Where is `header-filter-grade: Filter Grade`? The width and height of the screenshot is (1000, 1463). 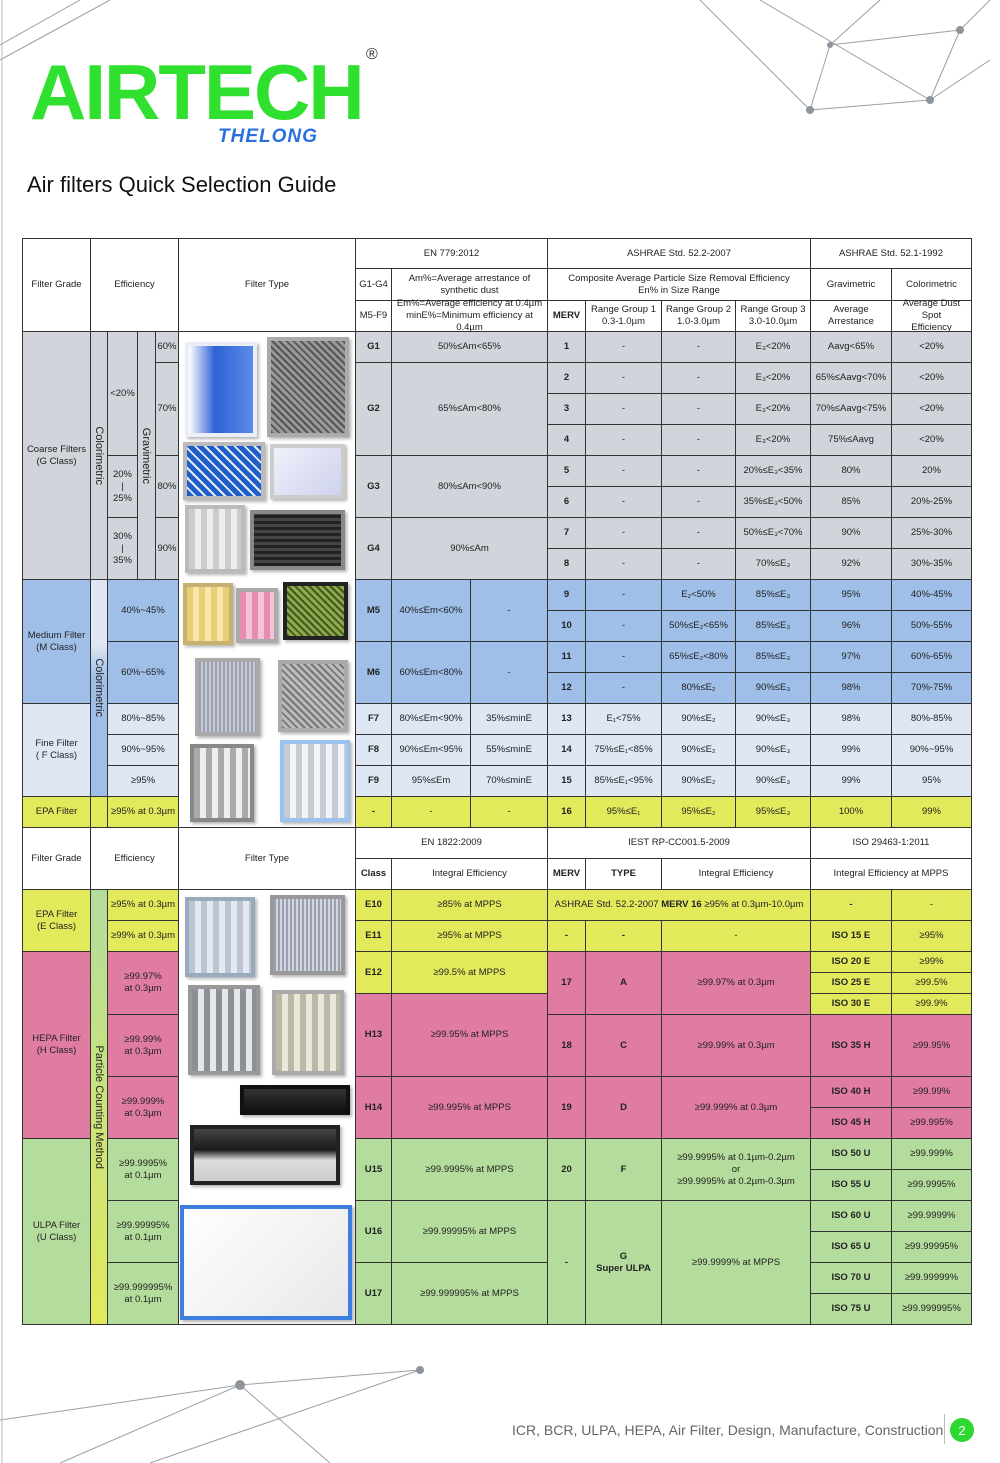 header-filter-grade: Filter Grade is located at coordinates (56, 285).